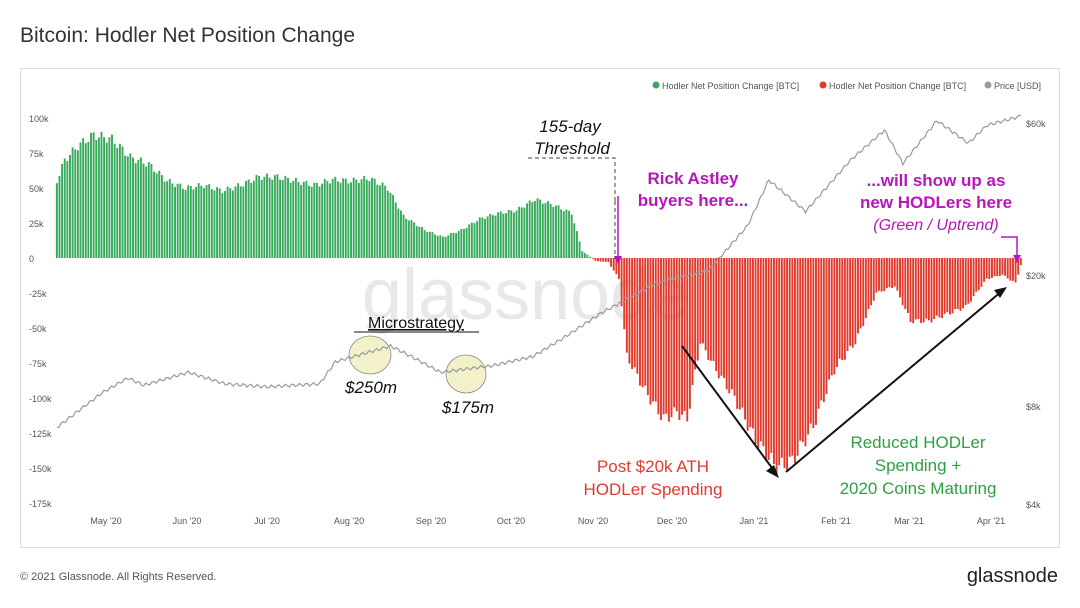 The height and width of the screenshot is (608, 1080). Describe the element at coordinates (267, 521) in the screenshot. I see `x-tick: Jul '20` at that location.